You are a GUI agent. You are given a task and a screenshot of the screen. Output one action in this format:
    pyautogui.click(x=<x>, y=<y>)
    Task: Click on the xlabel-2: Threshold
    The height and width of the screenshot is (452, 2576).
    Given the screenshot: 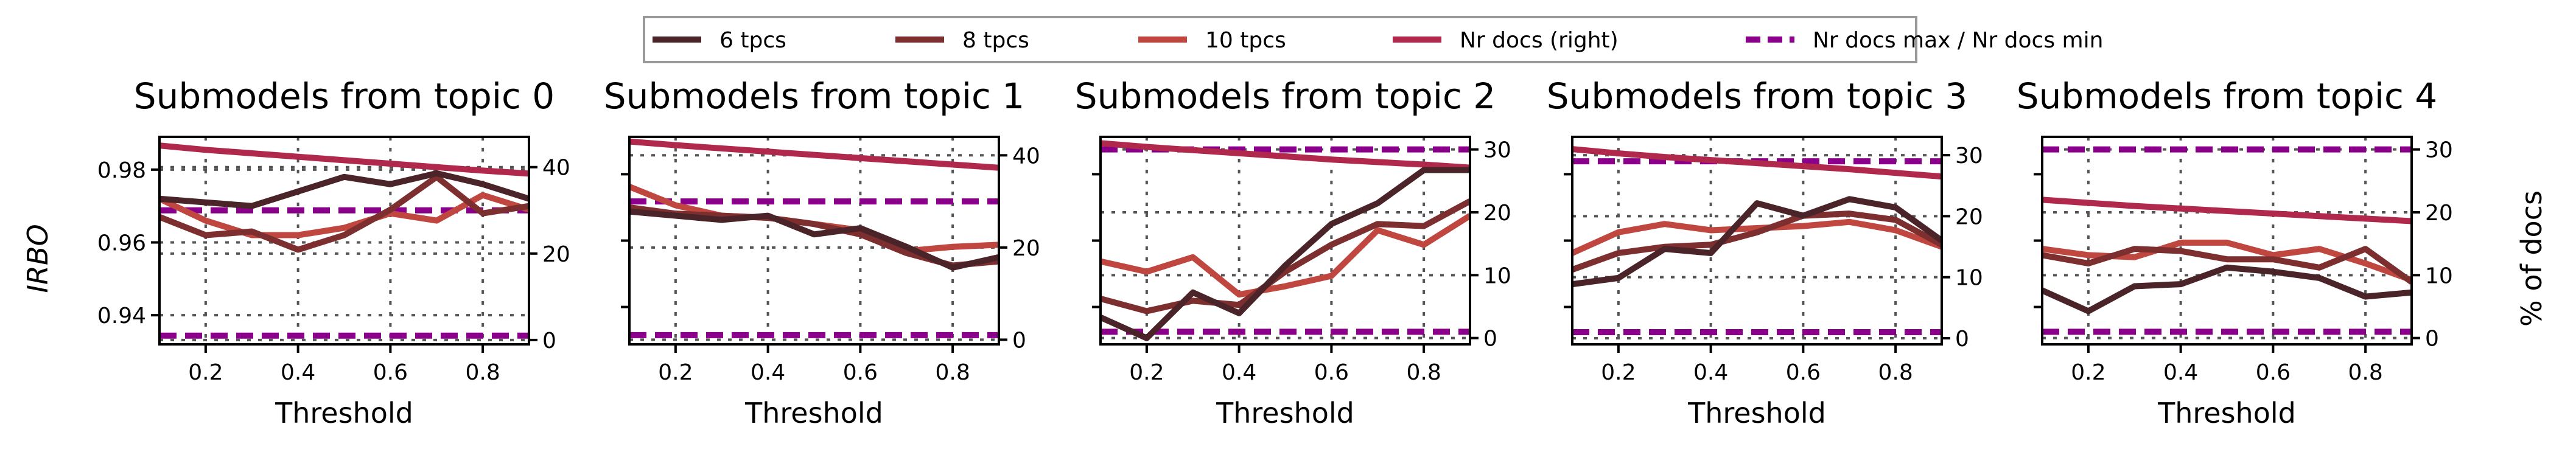 What is the action you would take?
    pyautogui.click(x=1285, y=413)
    